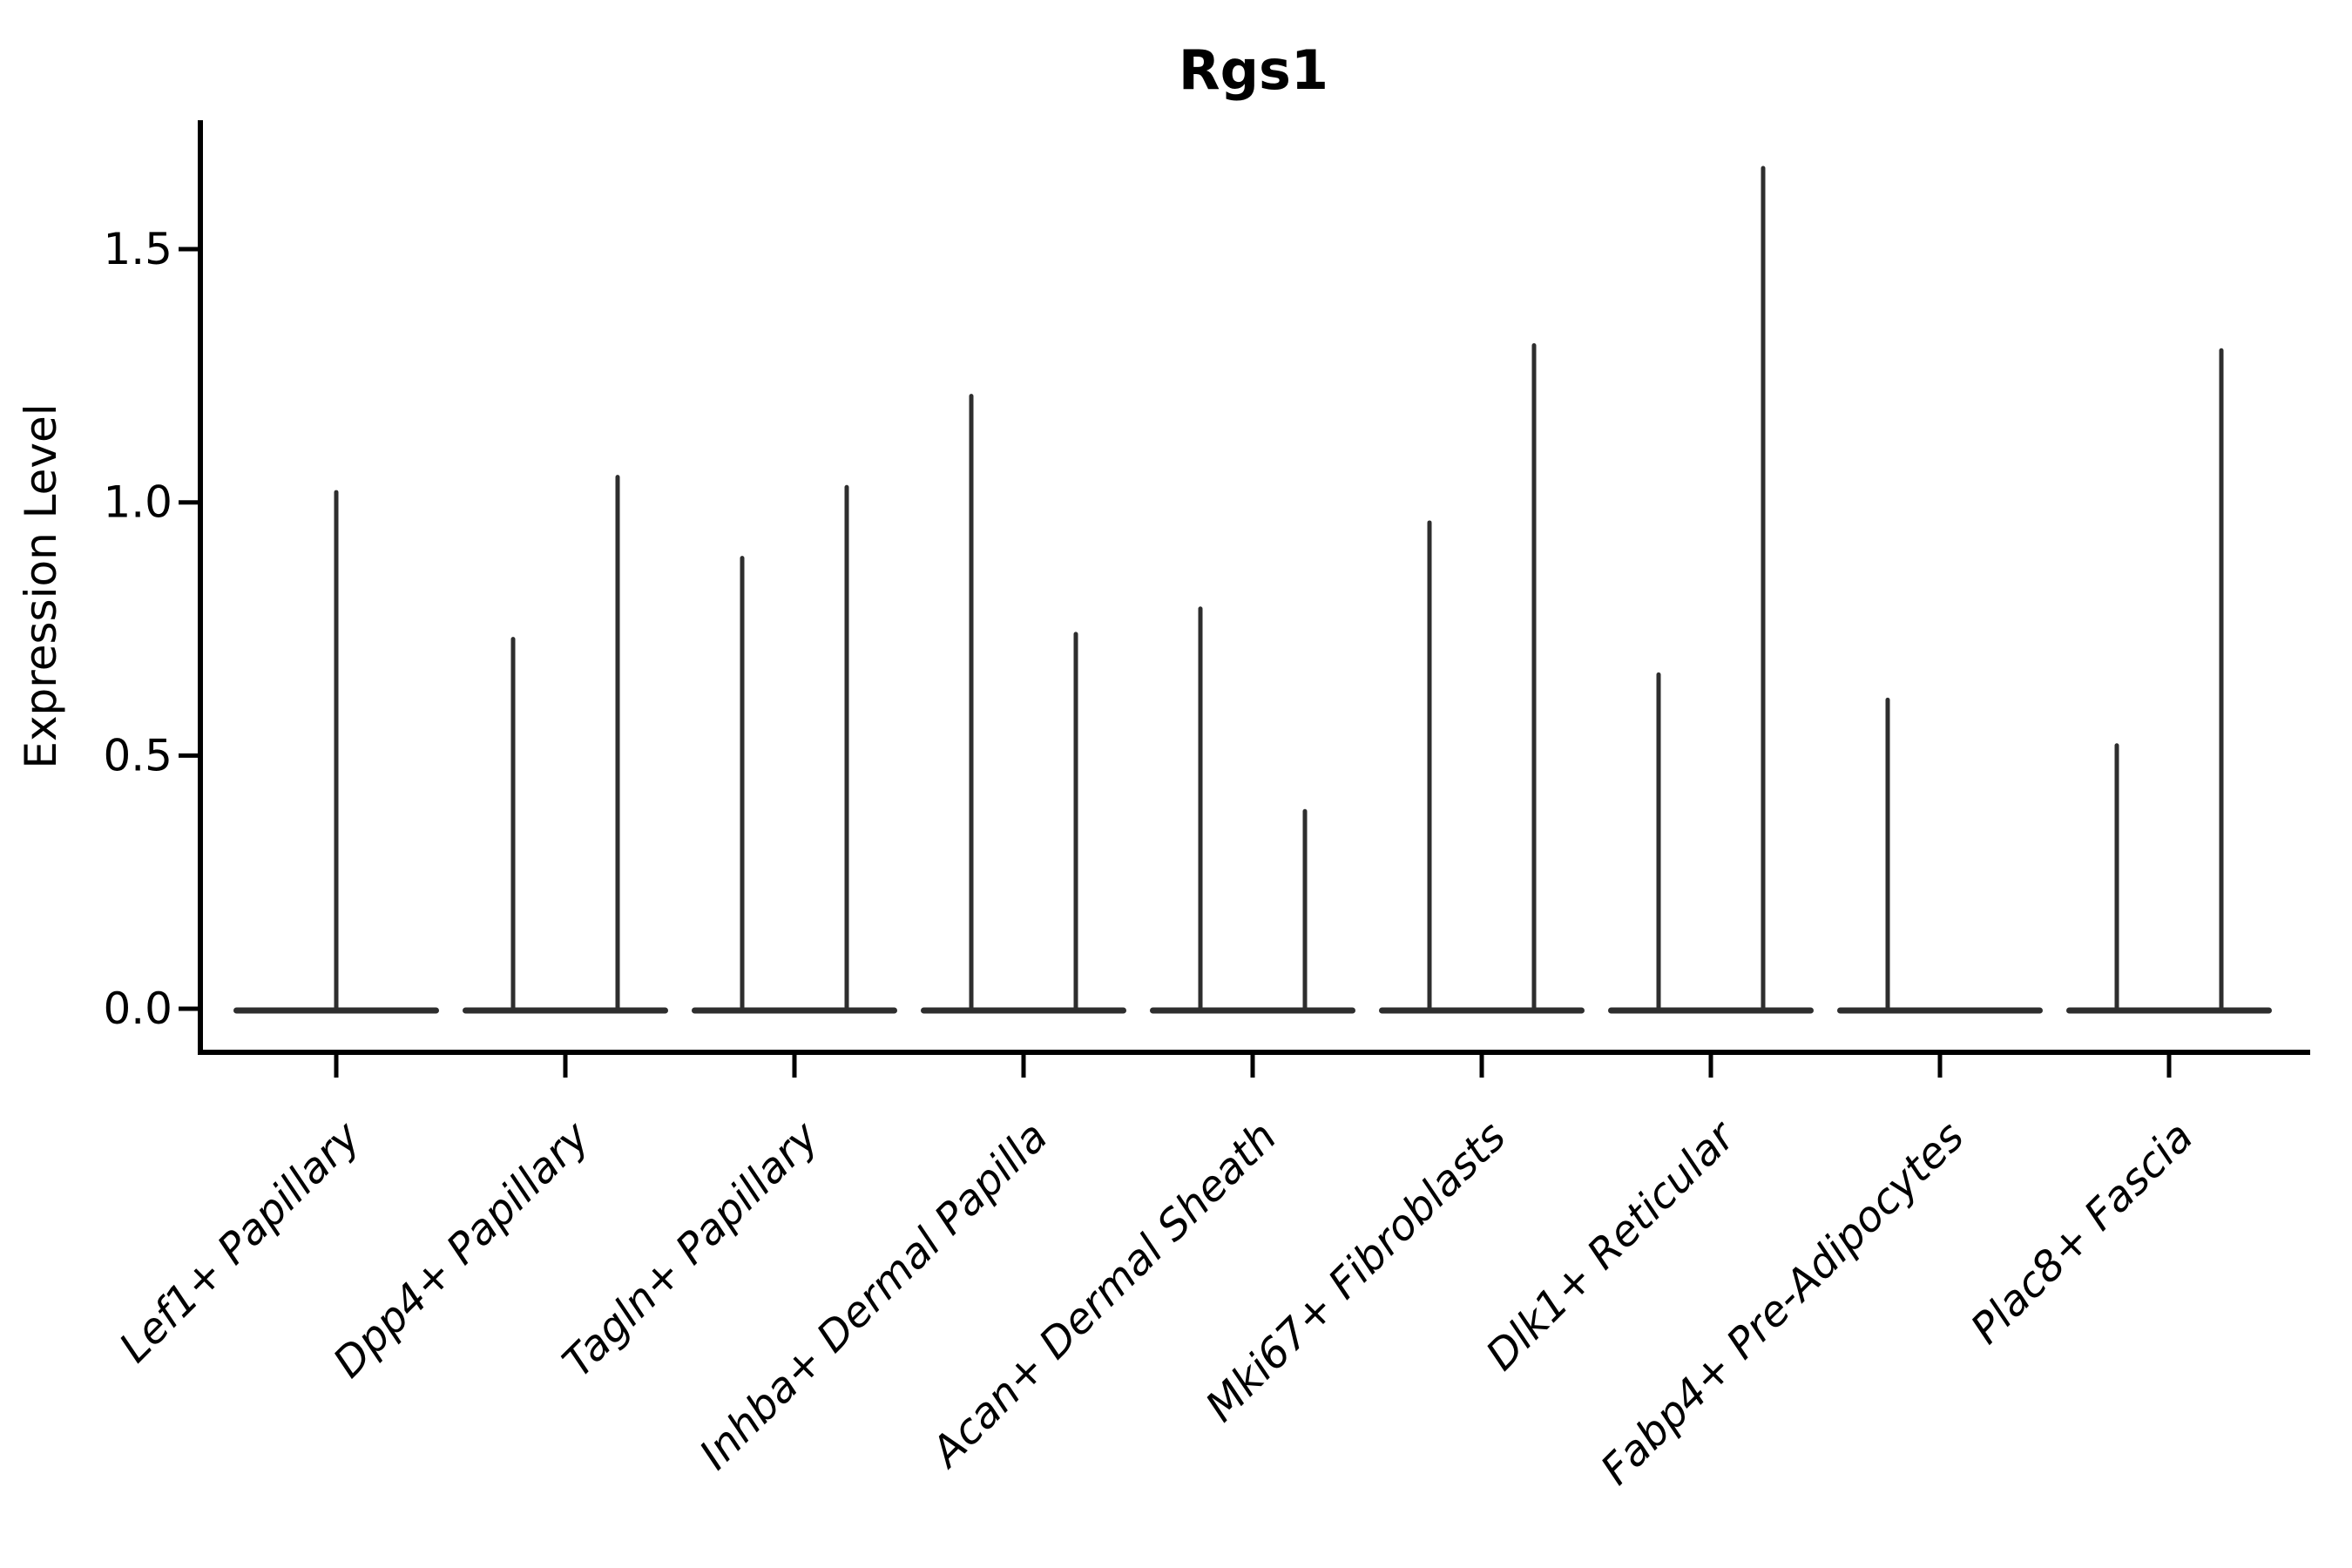  I want to click on y-tick-label: 0.5, so click(137, 756).